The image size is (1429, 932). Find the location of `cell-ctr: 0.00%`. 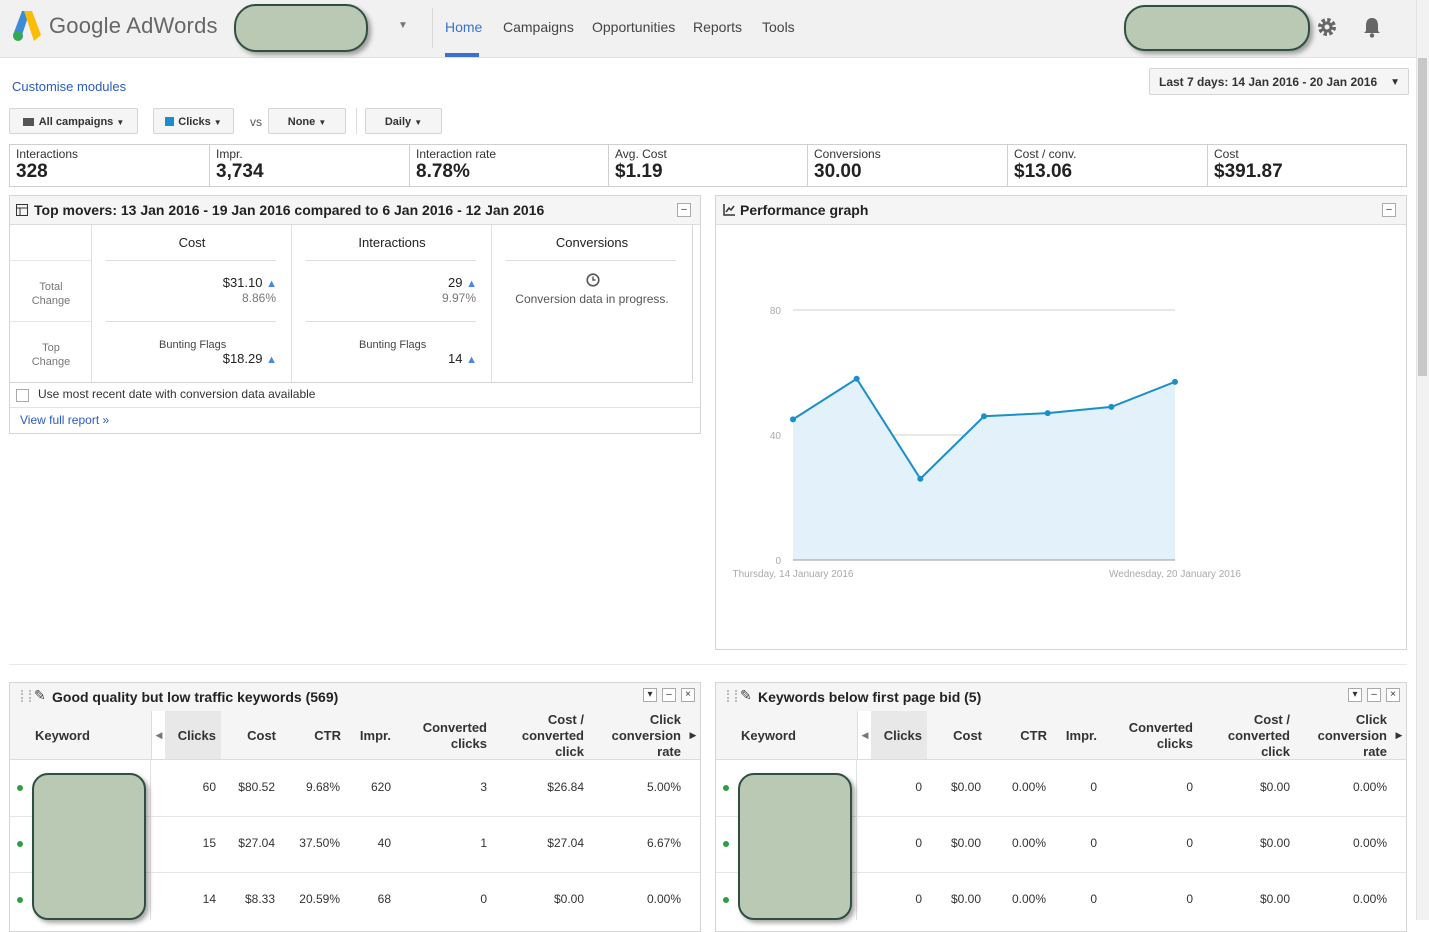

cell-ctr: 0.00% is located at coordinates (1028, 787).